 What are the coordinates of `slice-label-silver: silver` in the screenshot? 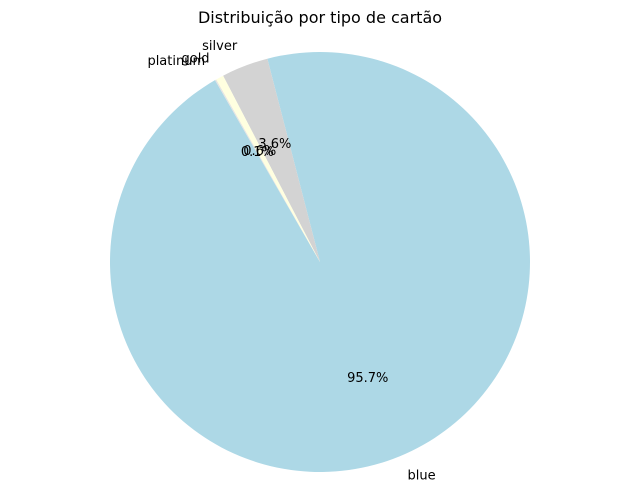 It's located at (220, 46).